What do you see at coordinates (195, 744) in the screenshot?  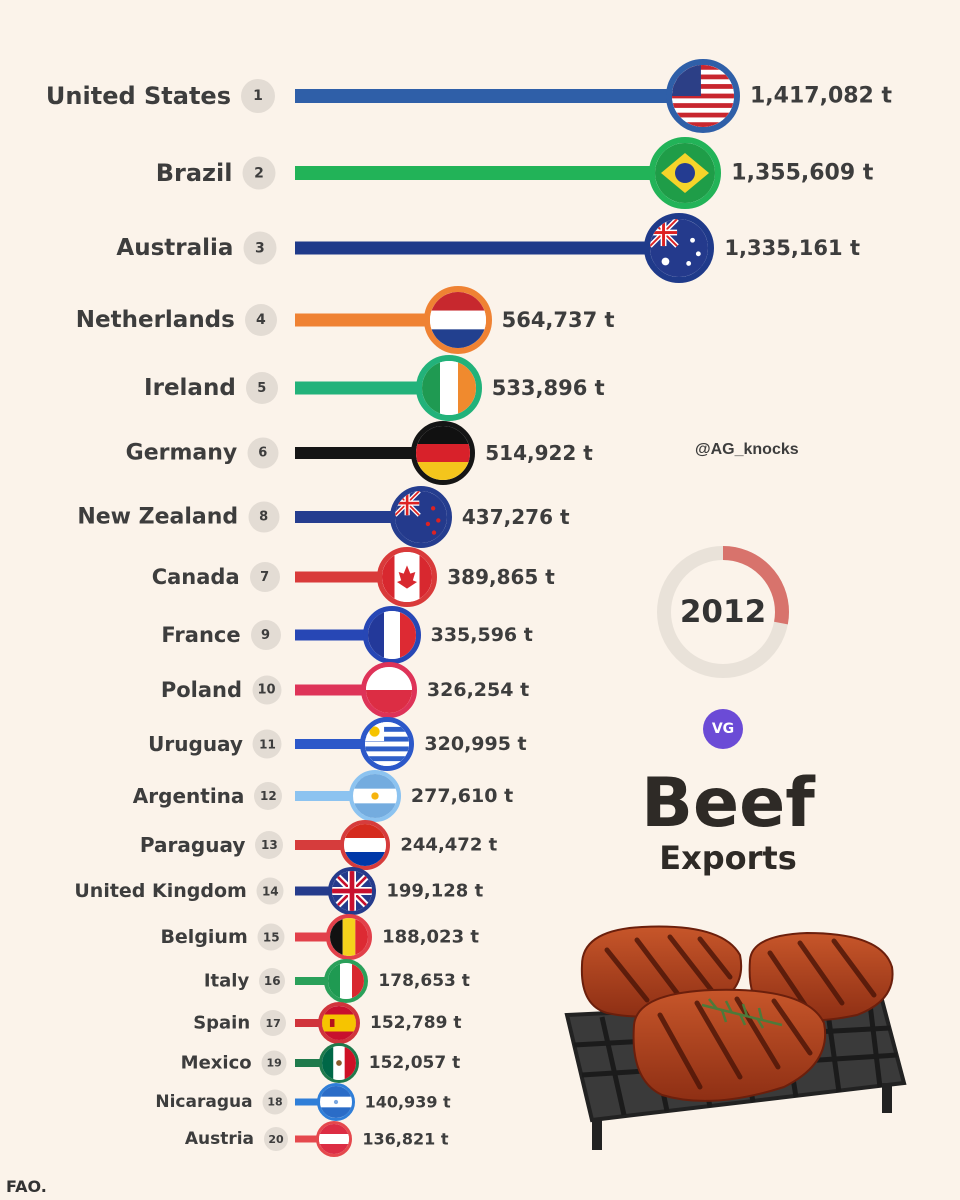 I see `country-label: Uruguay` at bounding box center [195, 744].